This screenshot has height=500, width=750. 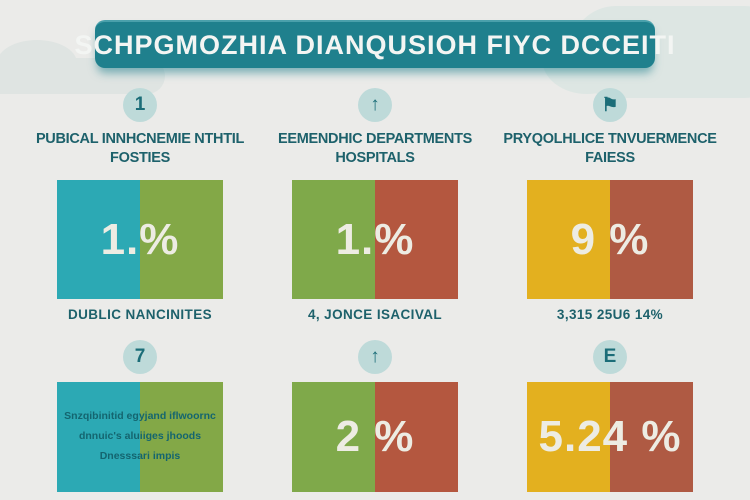 I want to click on heading-line-1: EEMENDHIC DEPARTMENTS, so click(x=375, y=139).